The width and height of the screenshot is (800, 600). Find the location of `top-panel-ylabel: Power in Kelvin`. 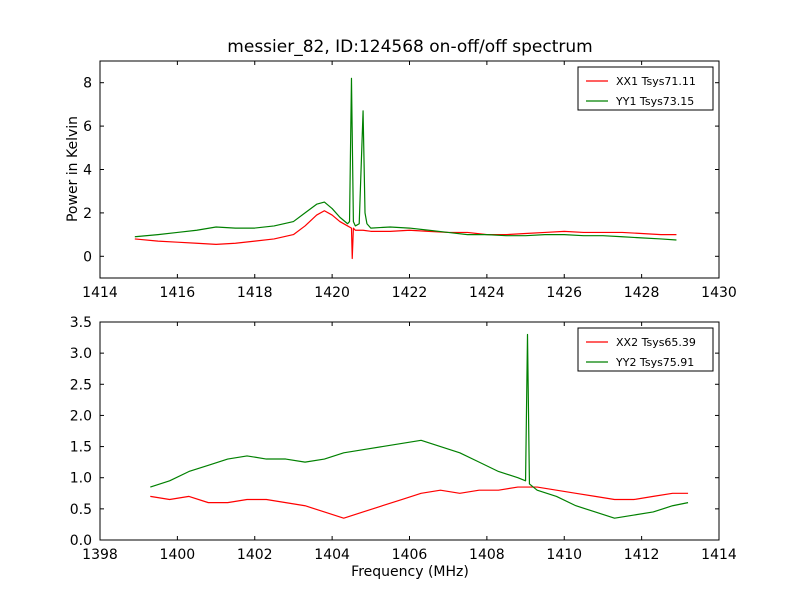

top-panel-ylabel: Power in Kelvin is located at coordinates (73, 169).